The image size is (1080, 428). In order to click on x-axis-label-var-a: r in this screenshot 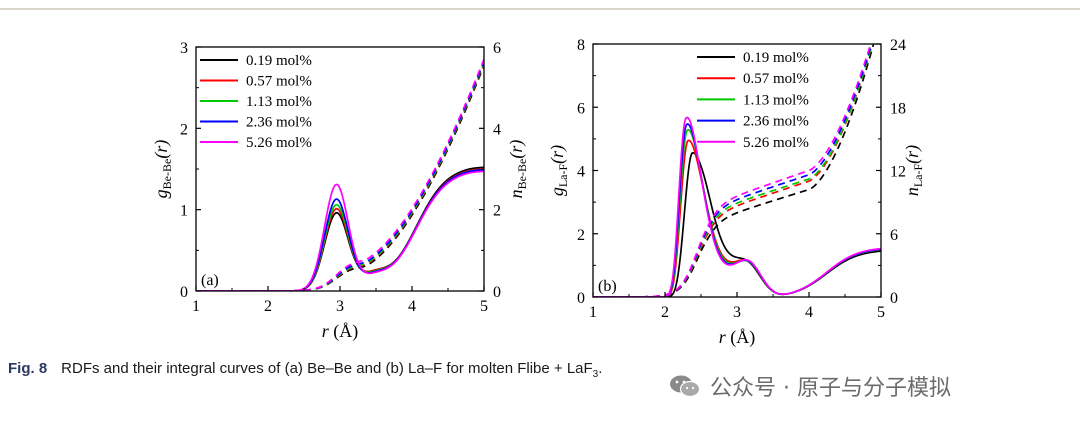, I will do `click(326, 331)`.